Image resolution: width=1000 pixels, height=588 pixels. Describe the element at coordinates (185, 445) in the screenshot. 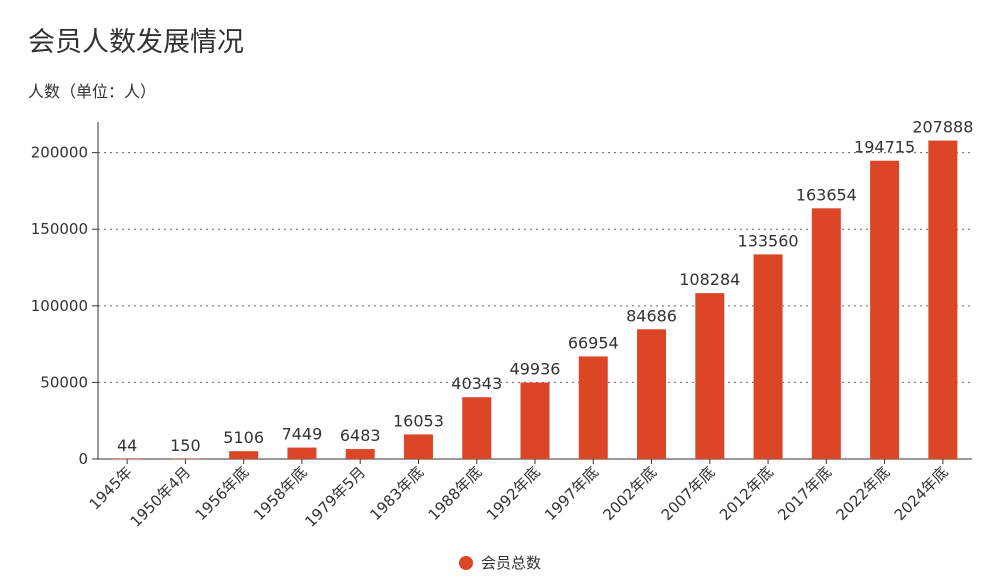

I see `data-label: 150` at that location.